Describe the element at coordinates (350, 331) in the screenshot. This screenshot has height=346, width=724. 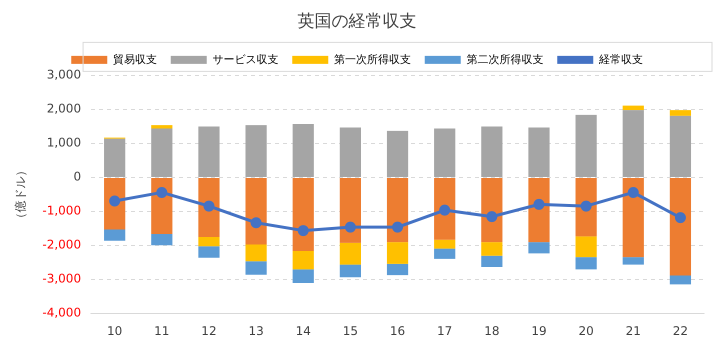
I see `x-tick-label: 15` at that location.